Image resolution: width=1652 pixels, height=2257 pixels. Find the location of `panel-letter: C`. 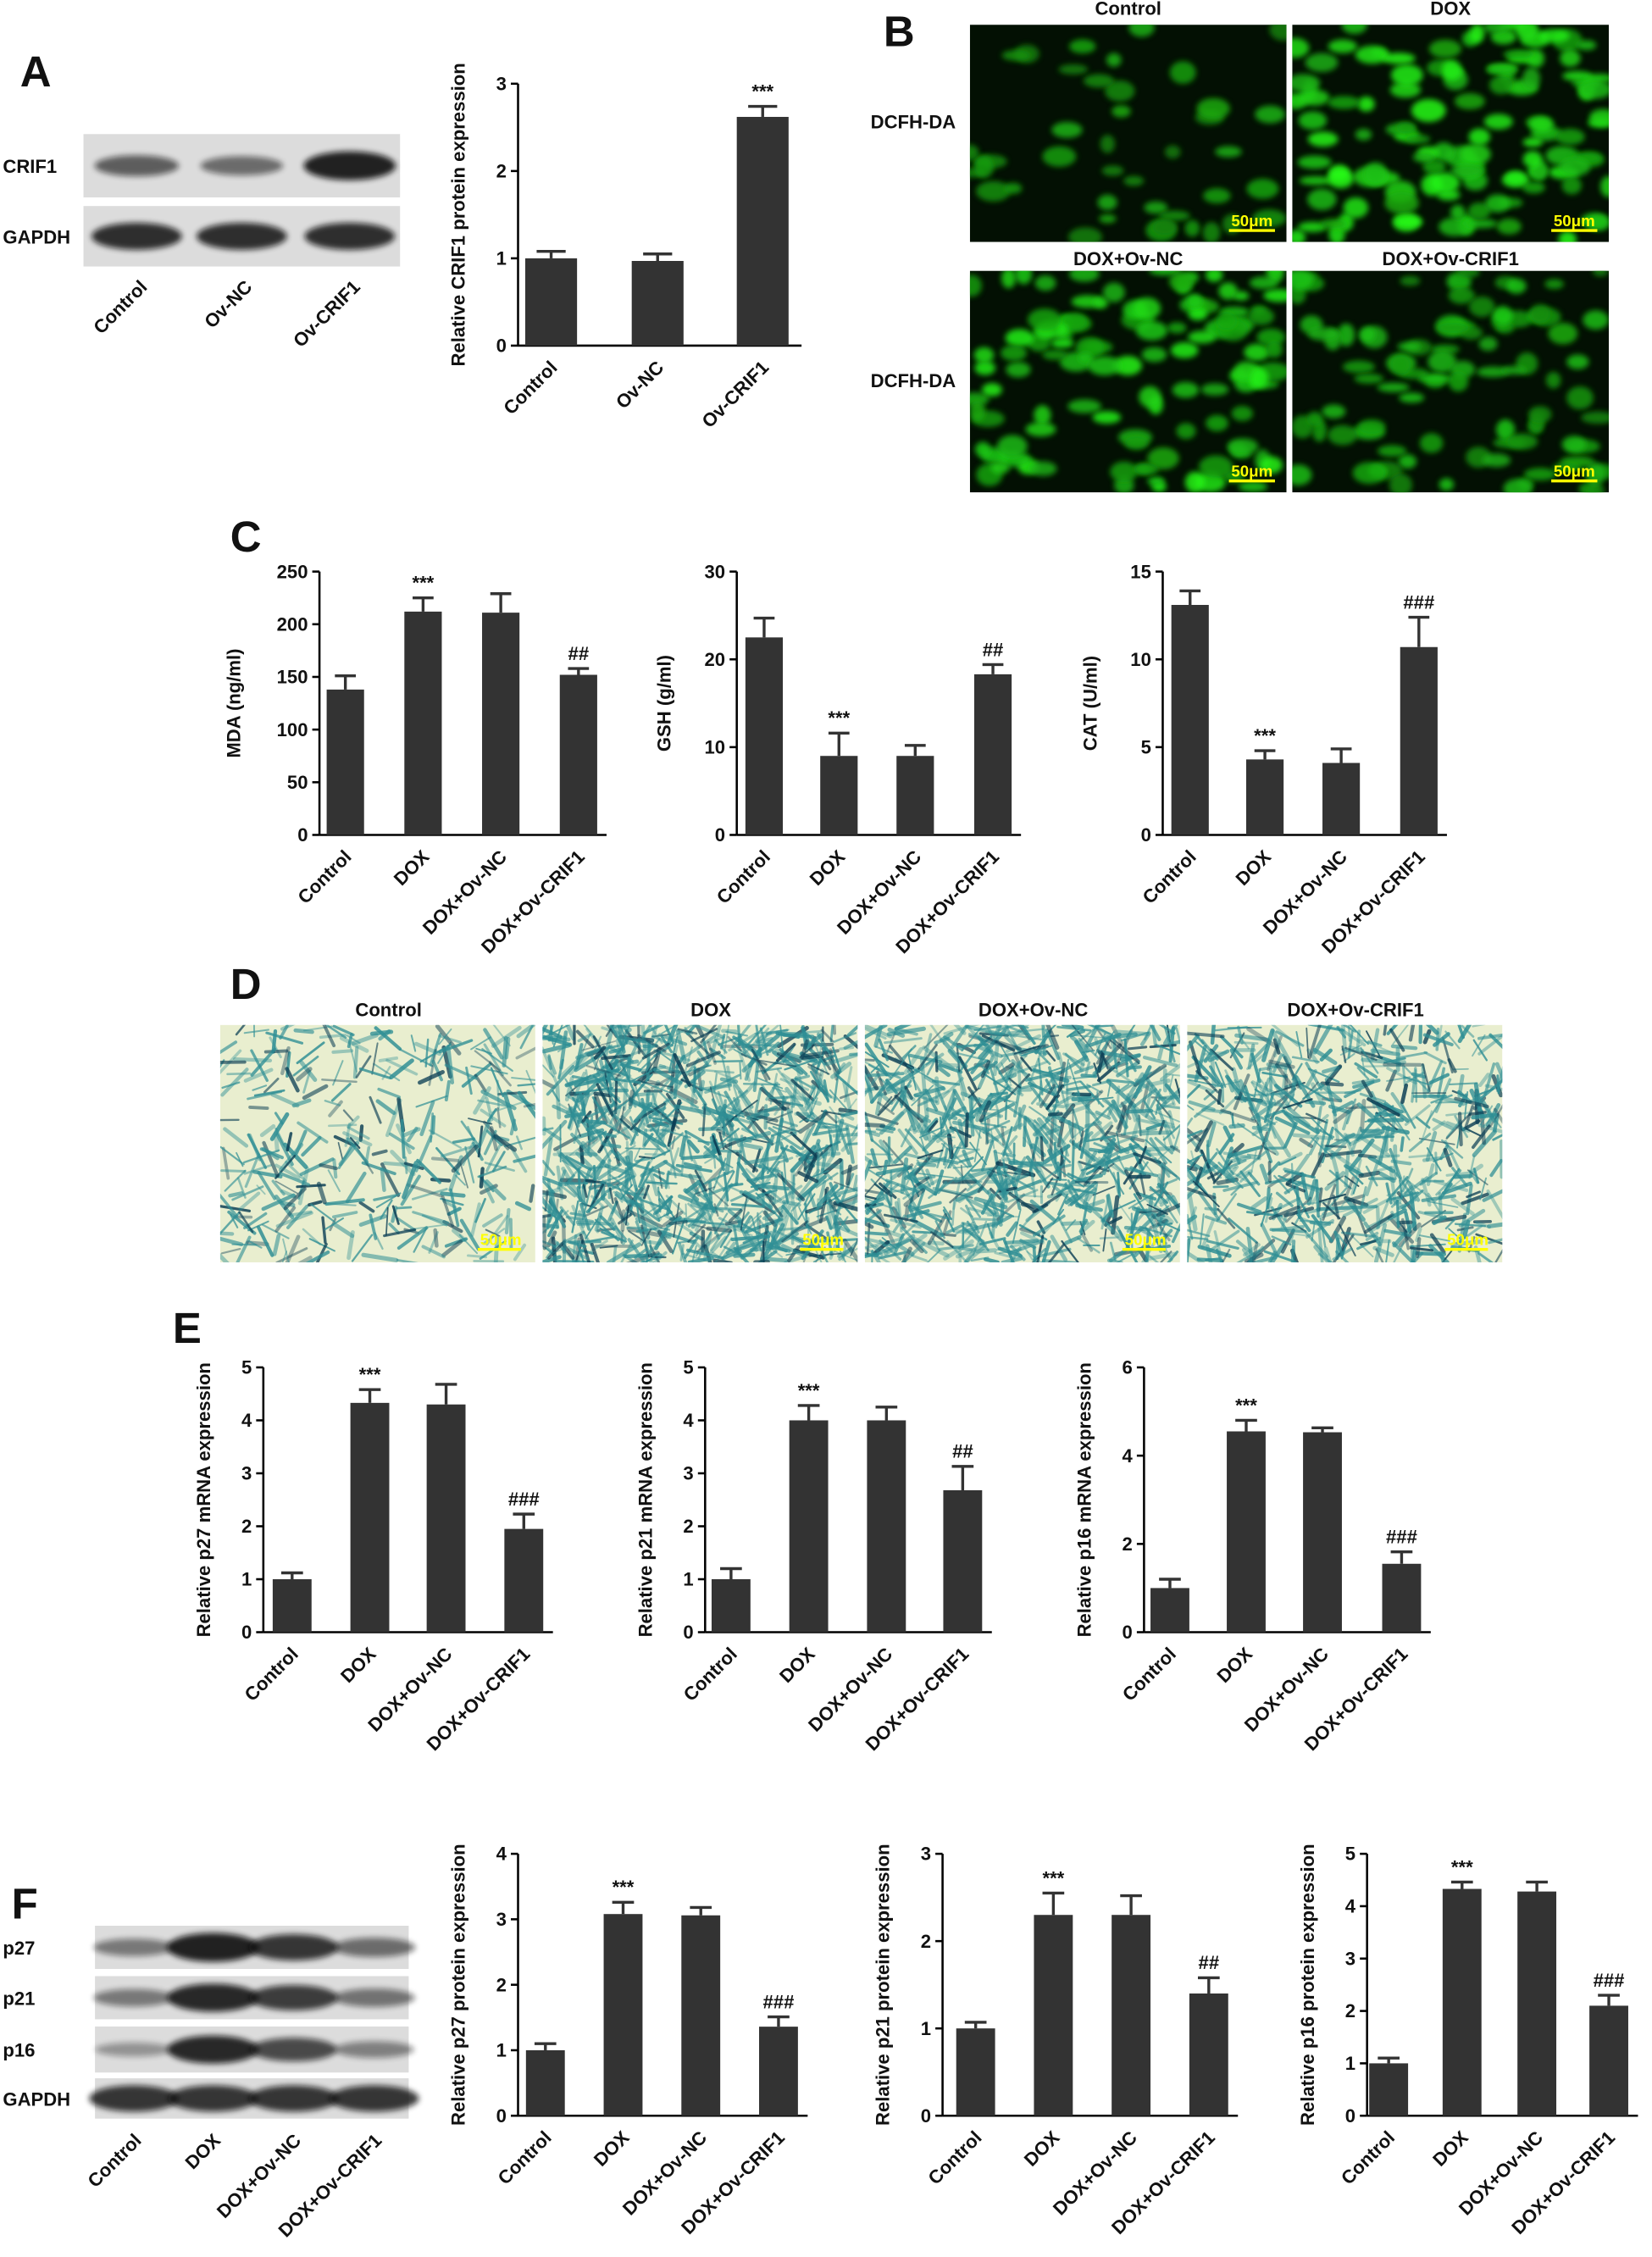

panel-letter: C is located at coordinates (246, 537).